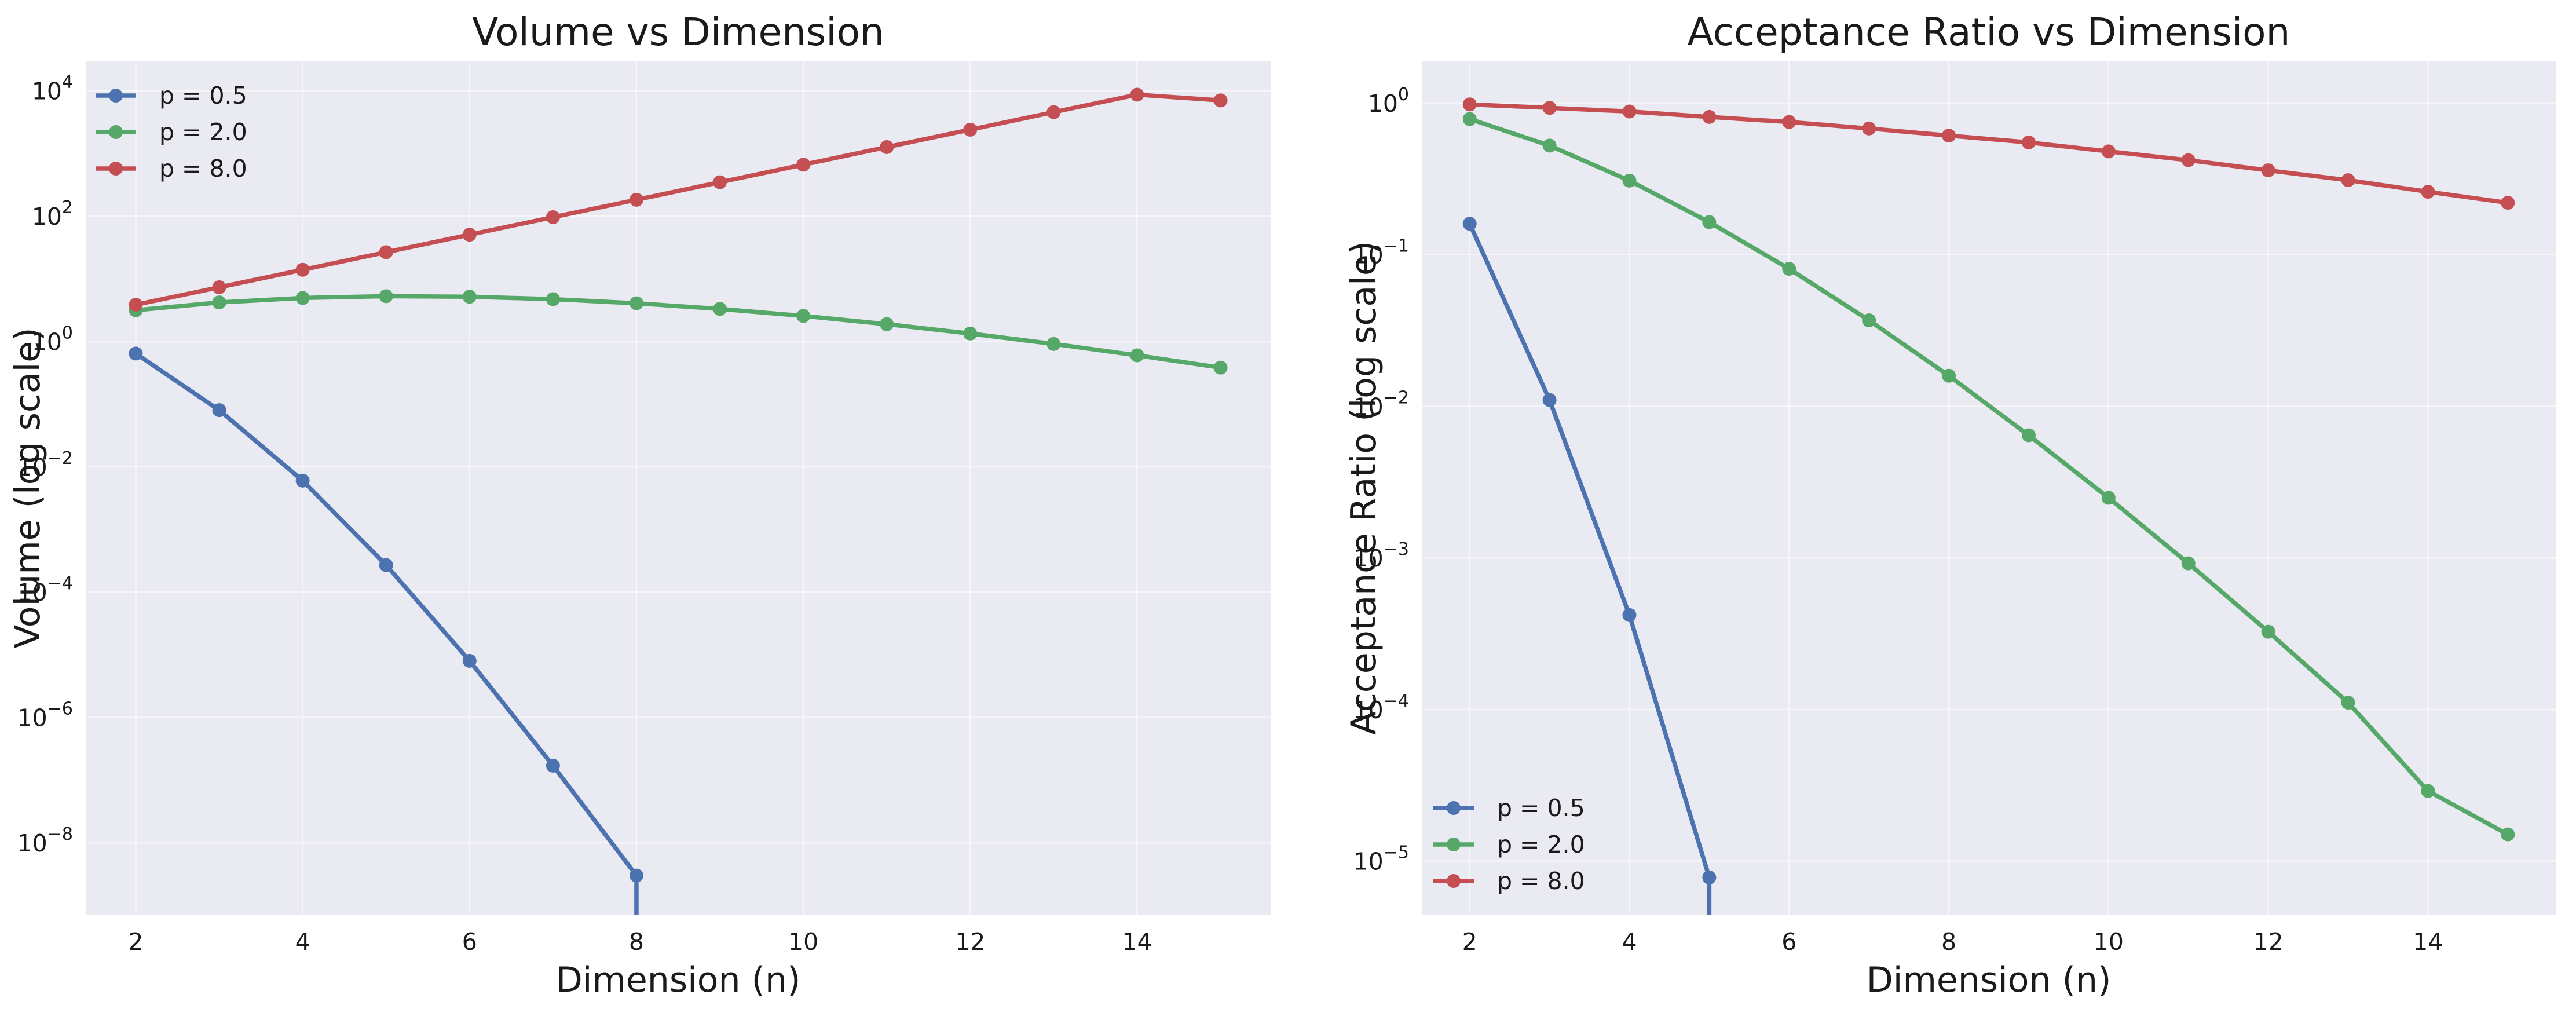  What do you see at coordinates (1381, 708) in the screenshot?
I see `y-tick-label: 10⁻⁴` at bounding box center [1381, 708].